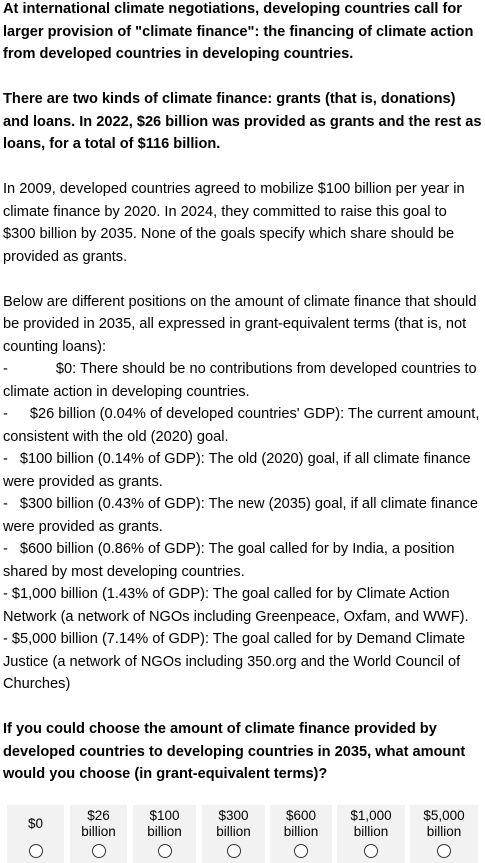 The image size is (485, 863). I want to click on choice-label: $600 billion, so click(301, 823).